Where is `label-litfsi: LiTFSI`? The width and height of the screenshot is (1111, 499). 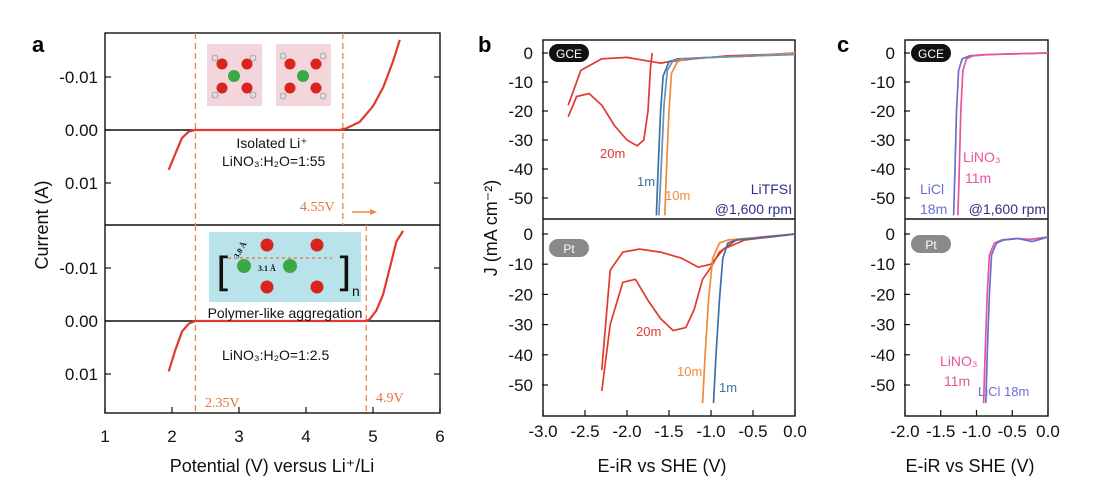 label-litfsi: LiTFSI is located at coordinates (771, 189).